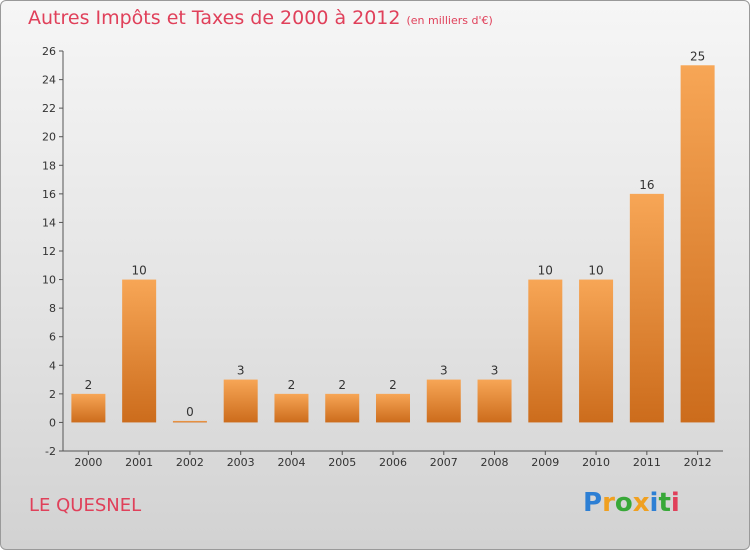  What do you see at coordinates (190, 412) in the screenshot?
I see `bar-value-label: 0` at bounding box center [190, 412].